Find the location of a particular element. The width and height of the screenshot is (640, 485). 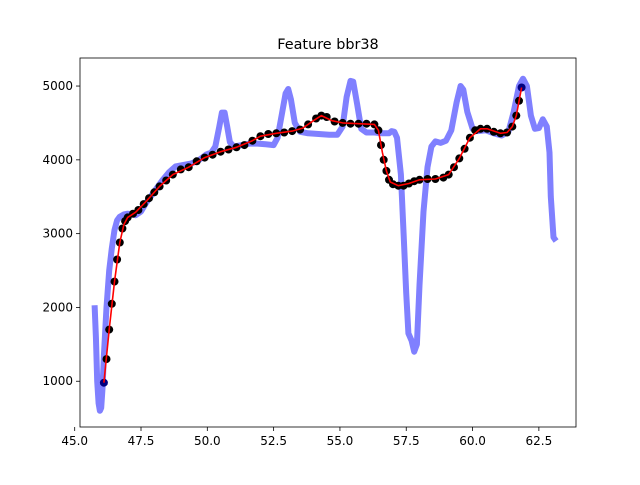

y-tick-label: 5000 is located at coordinates (57, 86).